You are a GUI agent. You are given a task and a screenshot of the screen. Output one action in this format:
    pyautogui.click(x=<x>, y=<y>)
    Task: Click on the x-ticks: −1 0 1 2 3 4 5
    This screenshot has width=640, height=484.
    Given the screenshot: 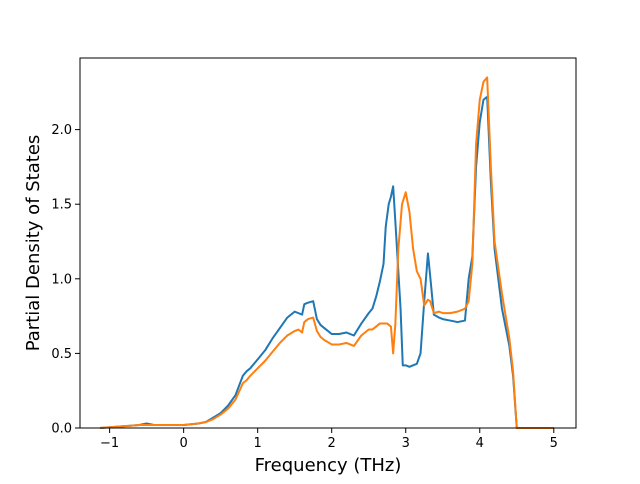 What is the action you would take?
    pyautogui.click(x=329, y=439)
    